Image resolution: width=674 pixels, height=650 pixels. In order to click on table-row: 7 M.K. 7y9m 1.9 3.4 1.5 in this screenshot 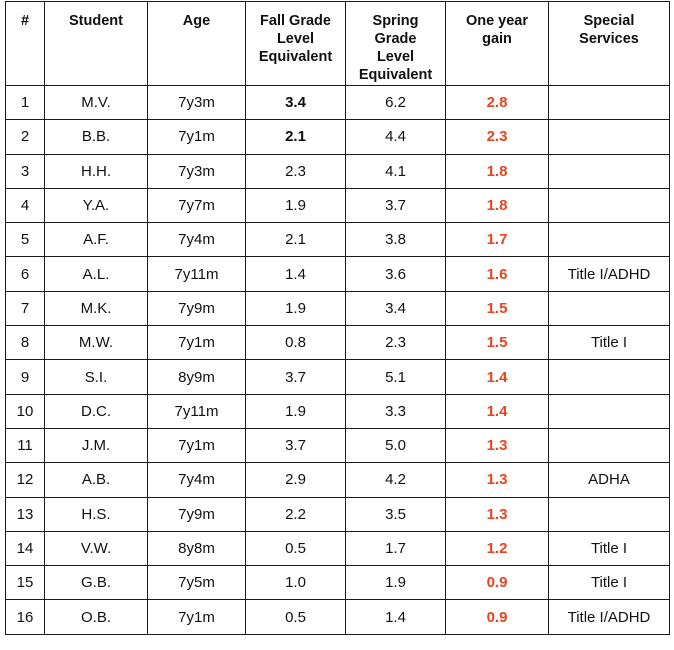, I will do `click(337, 308)`.